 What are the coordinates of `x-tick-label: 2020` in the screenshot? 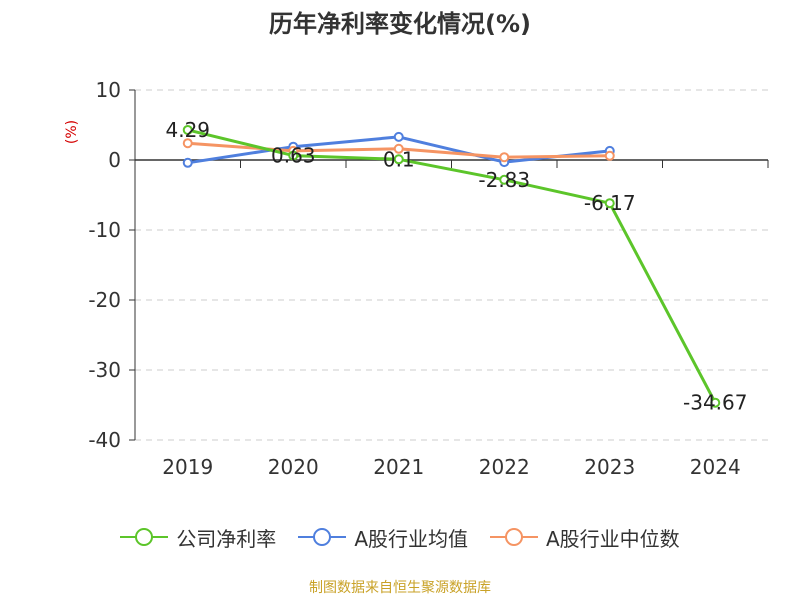 It's located at (293, 467).